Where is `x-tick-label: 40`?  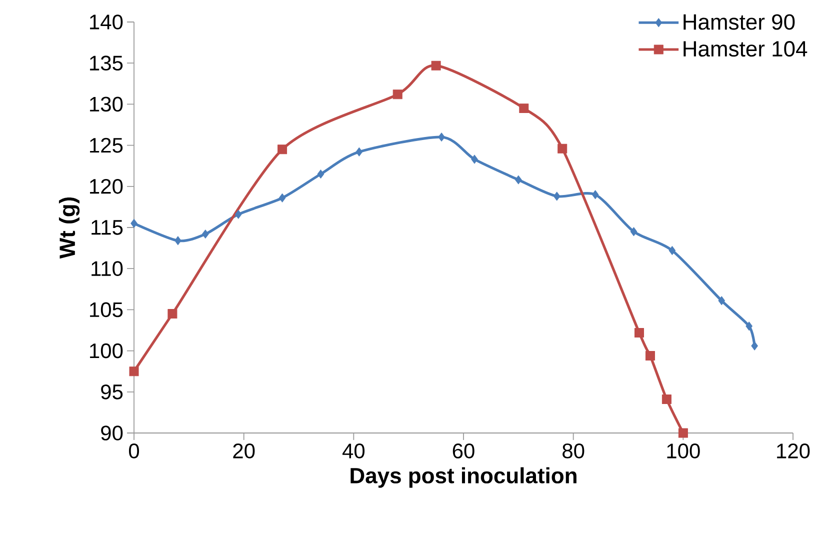 x-tick-label: 40 is located at coordinates (353, 451).